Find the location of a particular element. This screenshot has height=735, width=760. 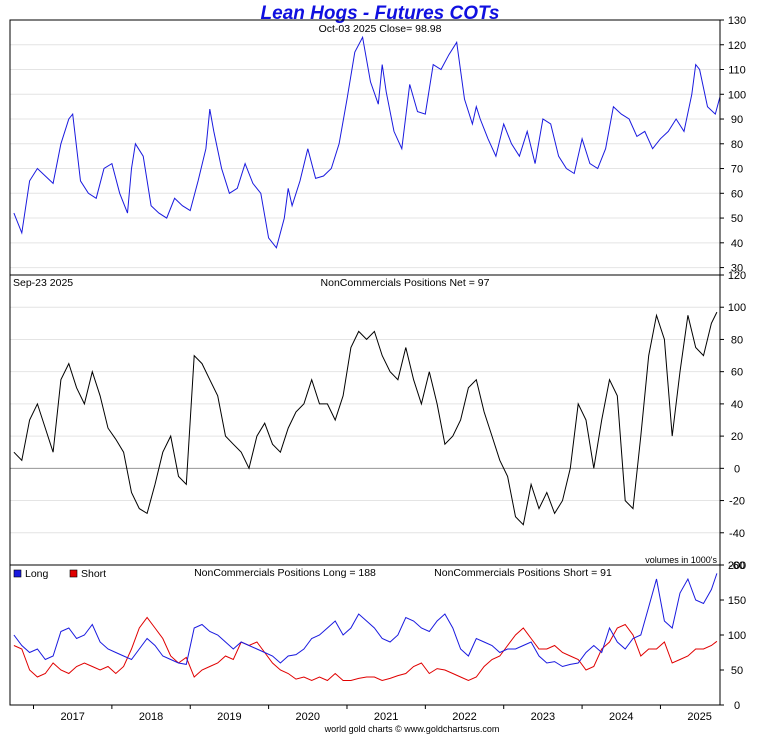

x-tick-label: 2024 is located at coordinates (621, 717).